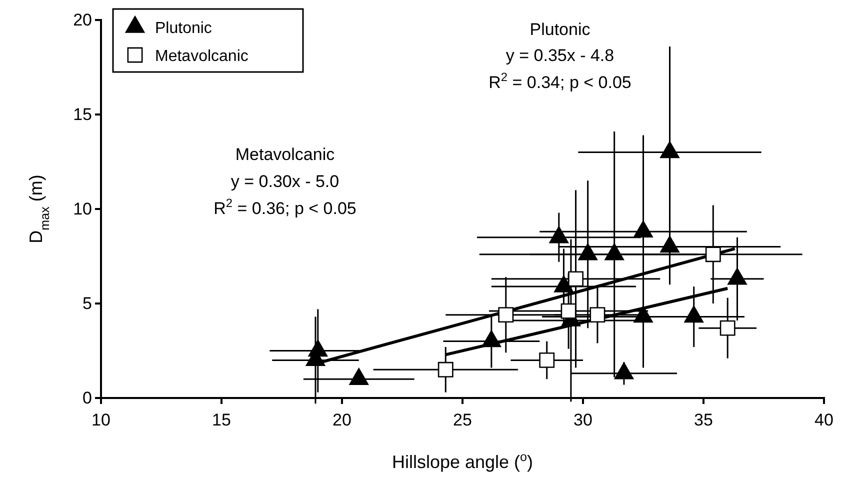  What do you see at coordinates (285, 207) in the screenshot?
I see `annotation: R$^{2}$ = 0.36; p < 0.05` at bounding box center [285, 207].